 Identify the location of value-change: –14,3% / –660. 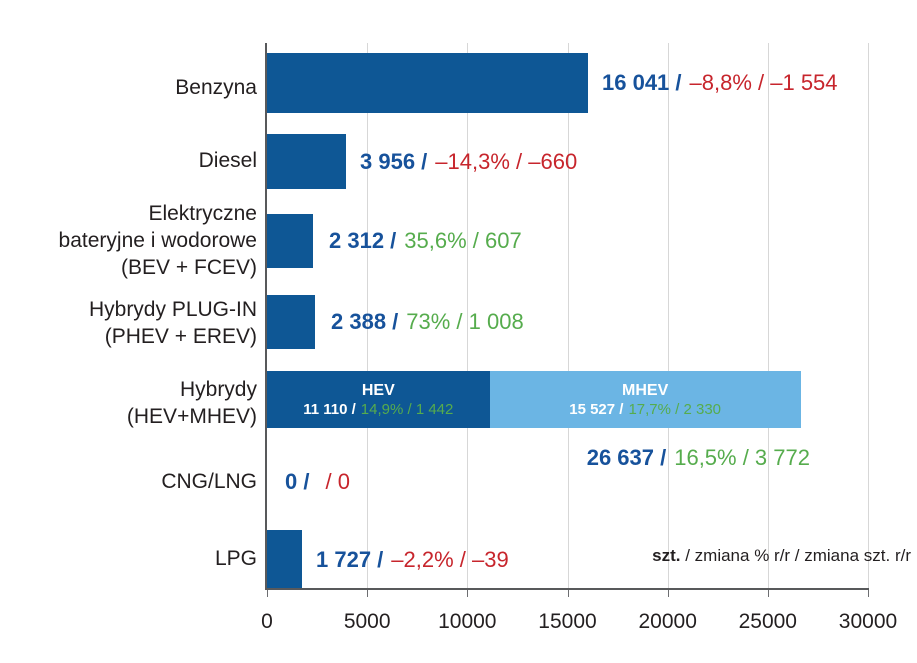
(506, 161).